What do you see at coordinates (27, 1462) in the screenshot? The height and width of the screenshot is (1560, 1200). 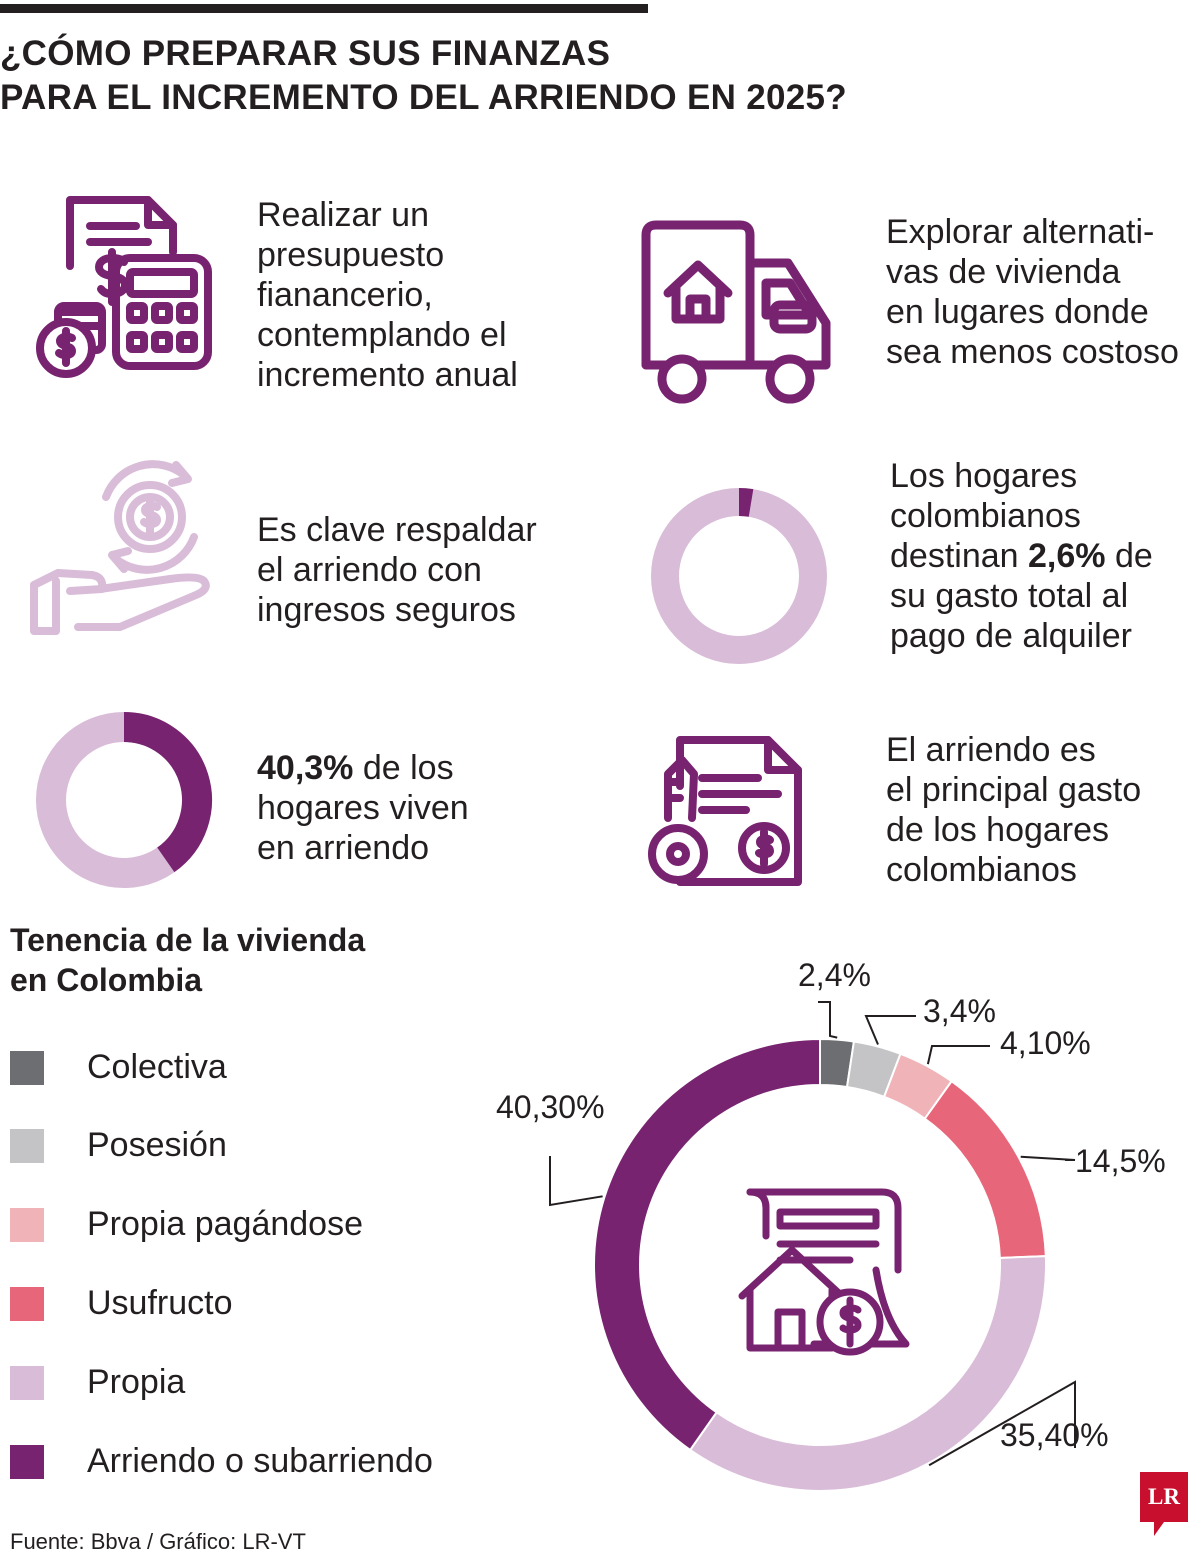 I see `legend-swatch-arriendo` at bounding box center [27, 1462].